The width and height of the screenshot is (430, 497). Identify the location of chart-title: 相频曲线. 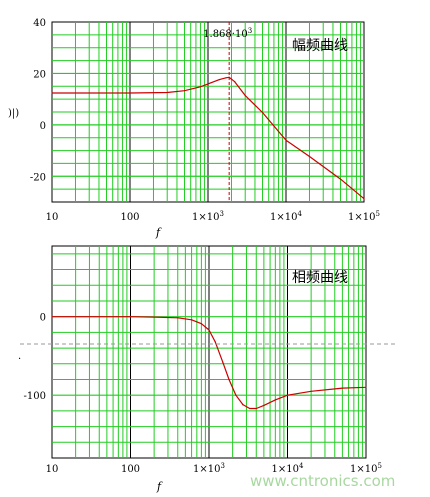
(320, 278).